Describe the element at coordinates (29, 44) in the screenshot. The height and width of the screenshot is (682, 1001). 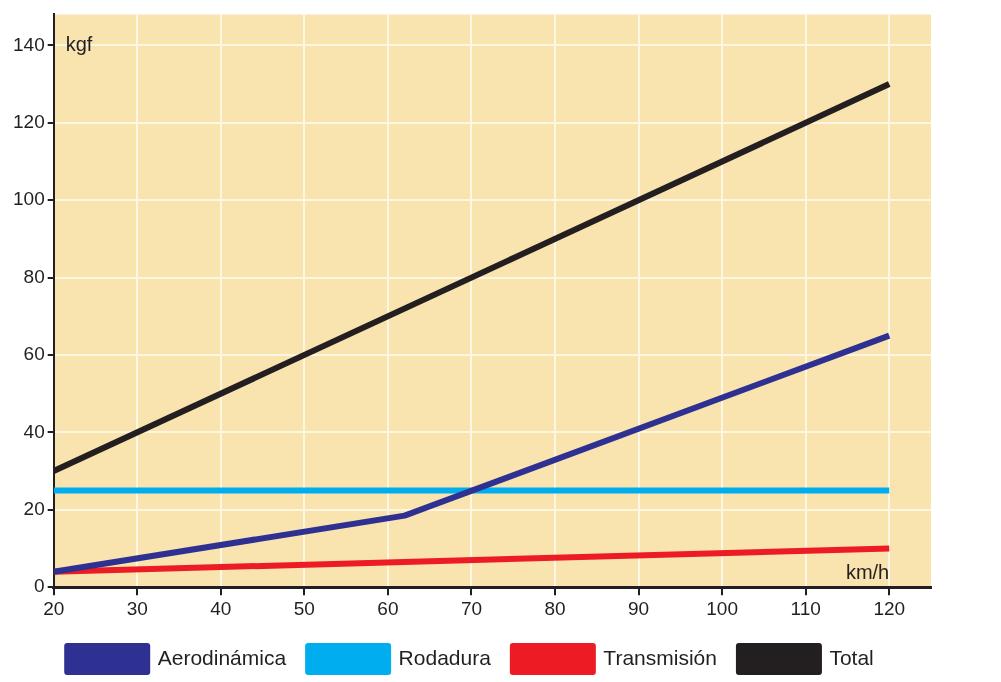
I see `y-tick-label: 140` at that location.